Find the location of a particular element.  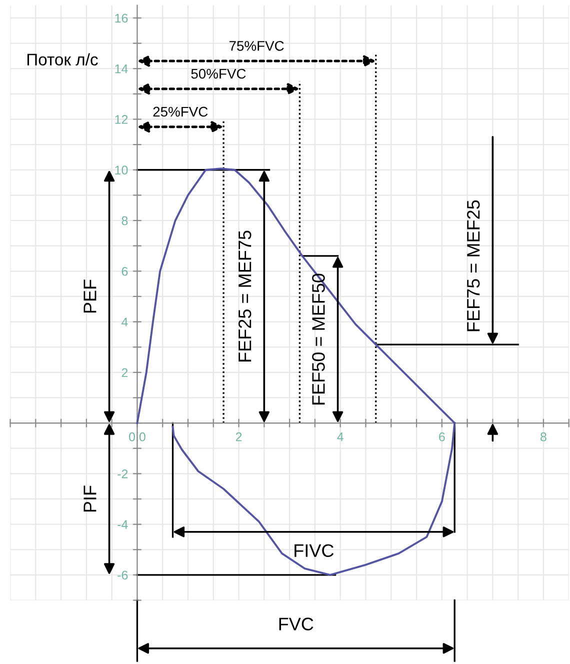

y-tick-label: -2 is located at coordinates (123, 473).